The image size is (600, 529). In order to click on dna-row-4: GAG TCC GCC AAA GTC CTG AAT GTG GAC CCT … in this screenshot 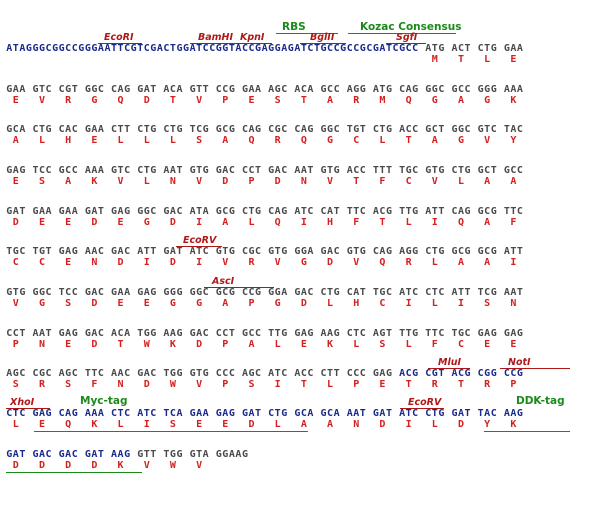, I will do `click(264, 171)`.